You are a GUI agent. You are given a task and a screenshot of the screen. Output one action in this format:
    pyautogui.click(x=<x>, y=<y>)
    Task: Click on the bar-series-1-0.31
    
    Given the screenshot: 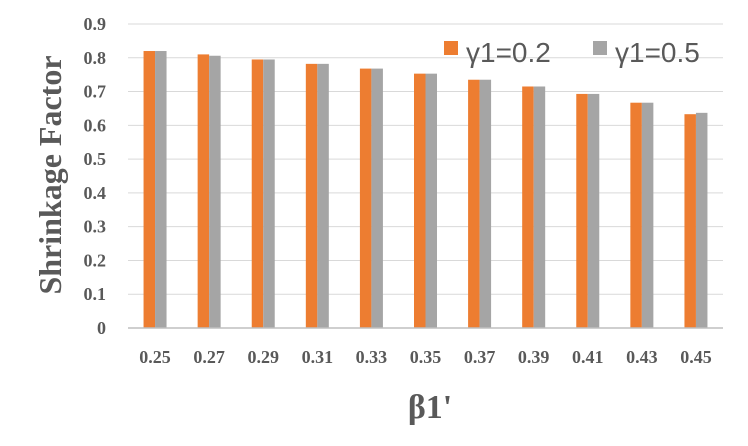 What is the action you would take?
    pyautogui.click(x=311, y=196)
    